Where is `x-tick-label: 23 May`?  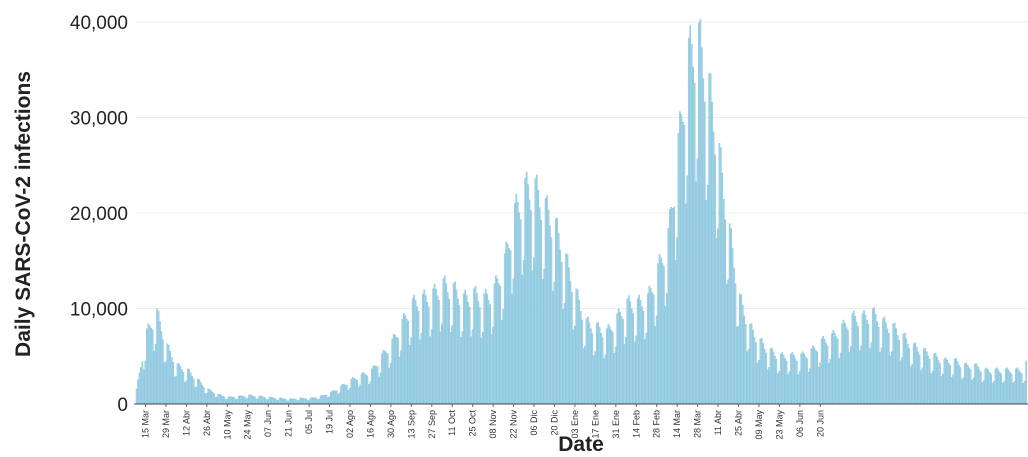
x-tick-label: 23 May is located at coordinates (779, 425).